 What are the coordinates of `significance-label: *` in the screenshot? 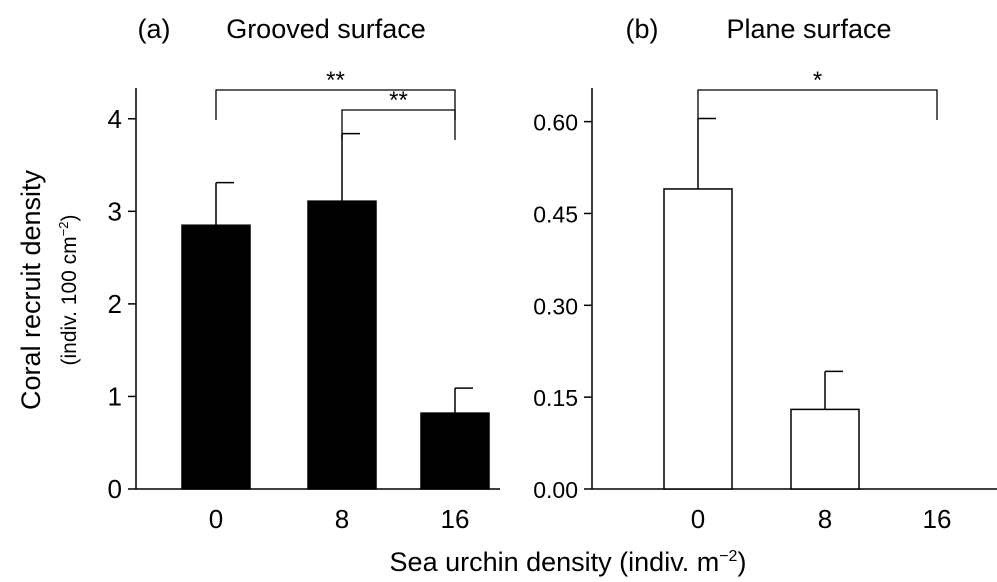 It's located at (817, 80).